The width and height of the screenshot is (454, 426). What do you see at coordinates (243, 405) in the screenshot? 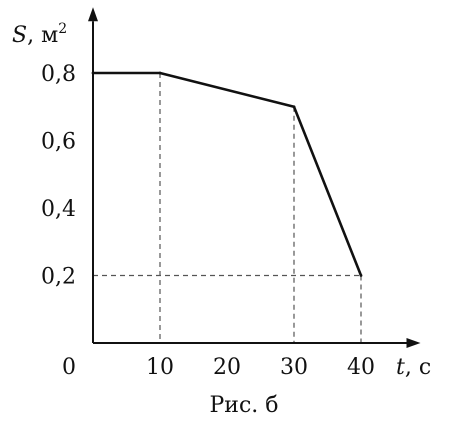
I see `figure-caption: Рис. б` at bounding box center [243, 405].